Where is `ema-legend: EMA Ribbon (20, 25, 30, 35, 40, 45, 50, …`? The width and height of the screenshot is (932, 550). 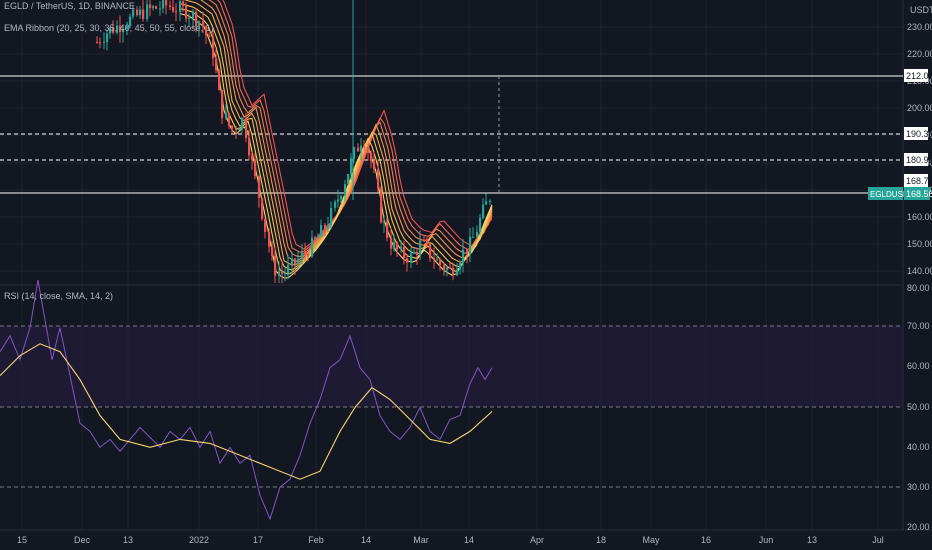
ema-legend: EMA Ribbon (20, 25, 30, 35, 40, 45, 50, … is located at coordinates (109, 28).